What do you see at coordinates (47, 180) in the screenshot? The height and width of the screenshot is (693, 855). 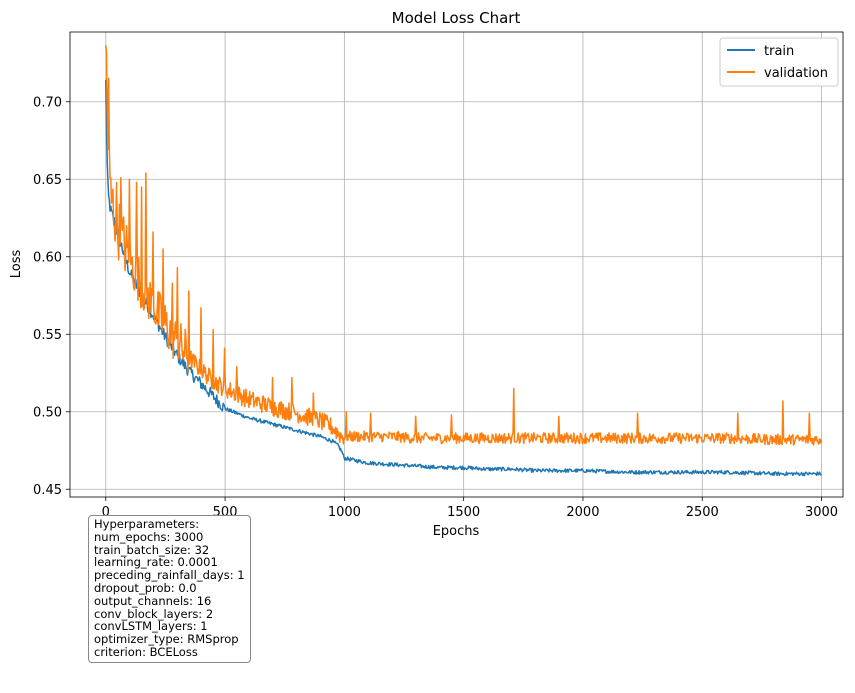 I see `y-tick-label: 0.65` at bounding box center [47, 180].